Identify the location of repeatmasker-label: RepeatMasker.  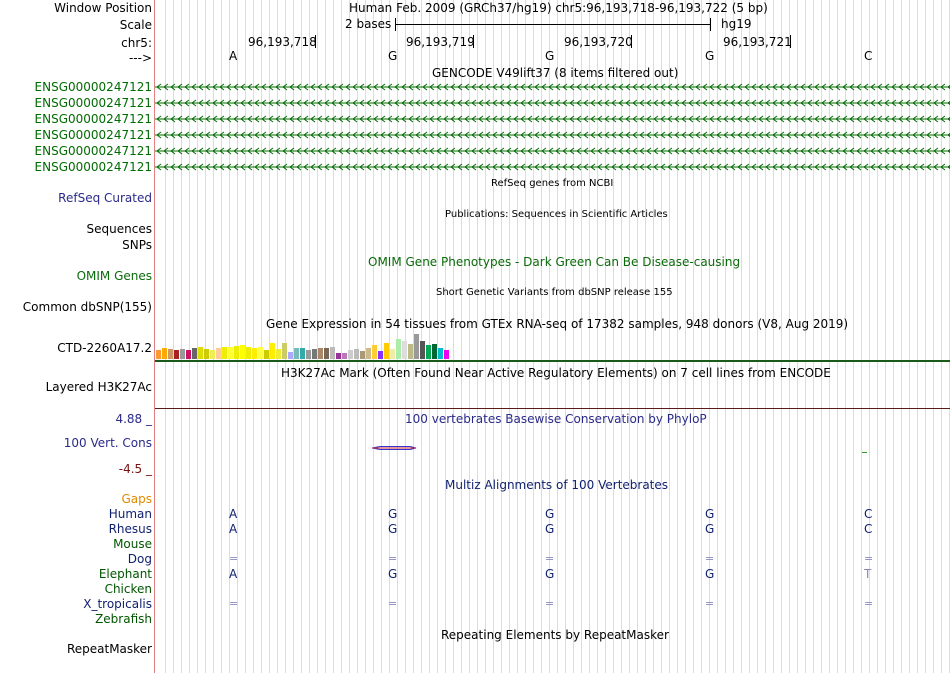
(109, 649).